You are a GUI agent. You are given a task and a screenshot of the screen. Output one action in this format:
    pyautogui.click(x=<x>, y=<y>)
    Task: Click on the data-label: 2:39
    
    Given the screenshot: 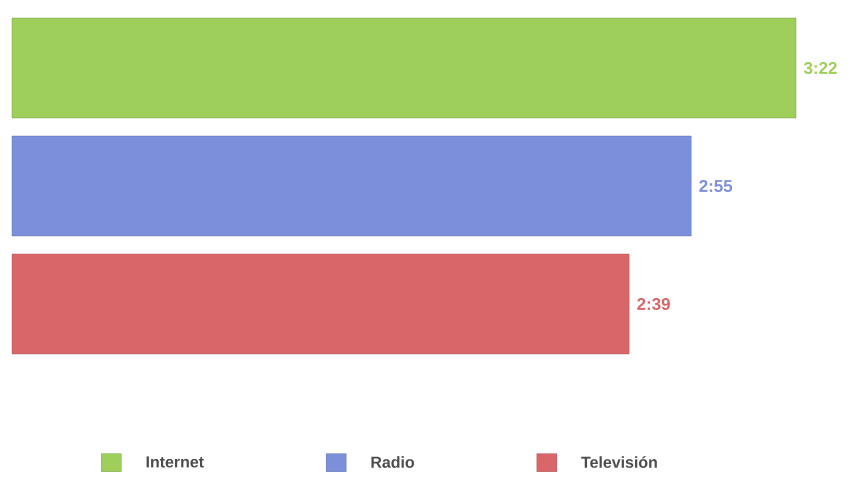 What is the action you would take?
    pyautogui.click(x=653, y=304)
    